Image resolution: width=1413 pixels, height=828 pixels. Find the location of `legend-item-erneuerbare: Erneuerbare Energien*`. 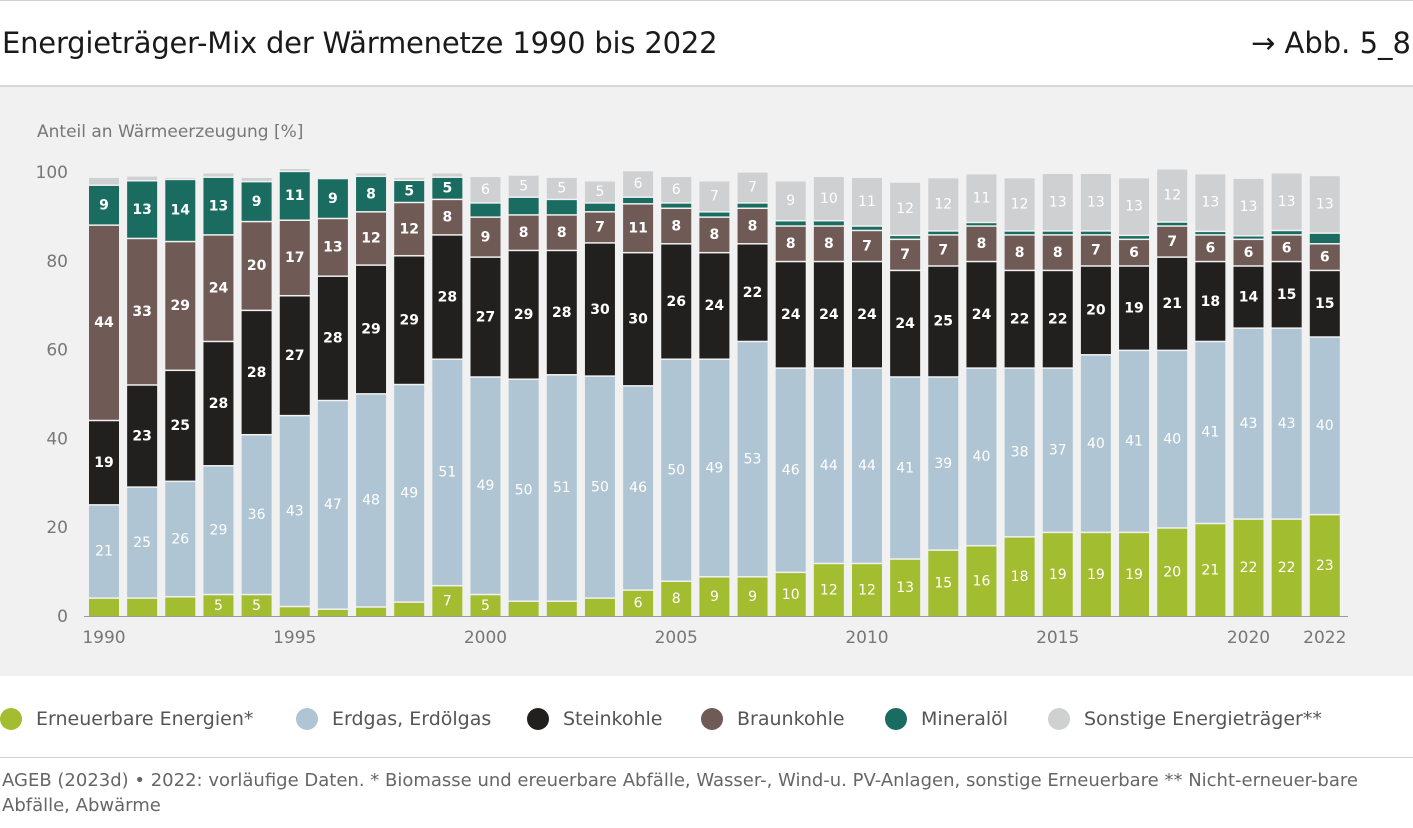

legend-item-erneuerbare: Erneuerbare Energien* is located at coordinates (126, 719).